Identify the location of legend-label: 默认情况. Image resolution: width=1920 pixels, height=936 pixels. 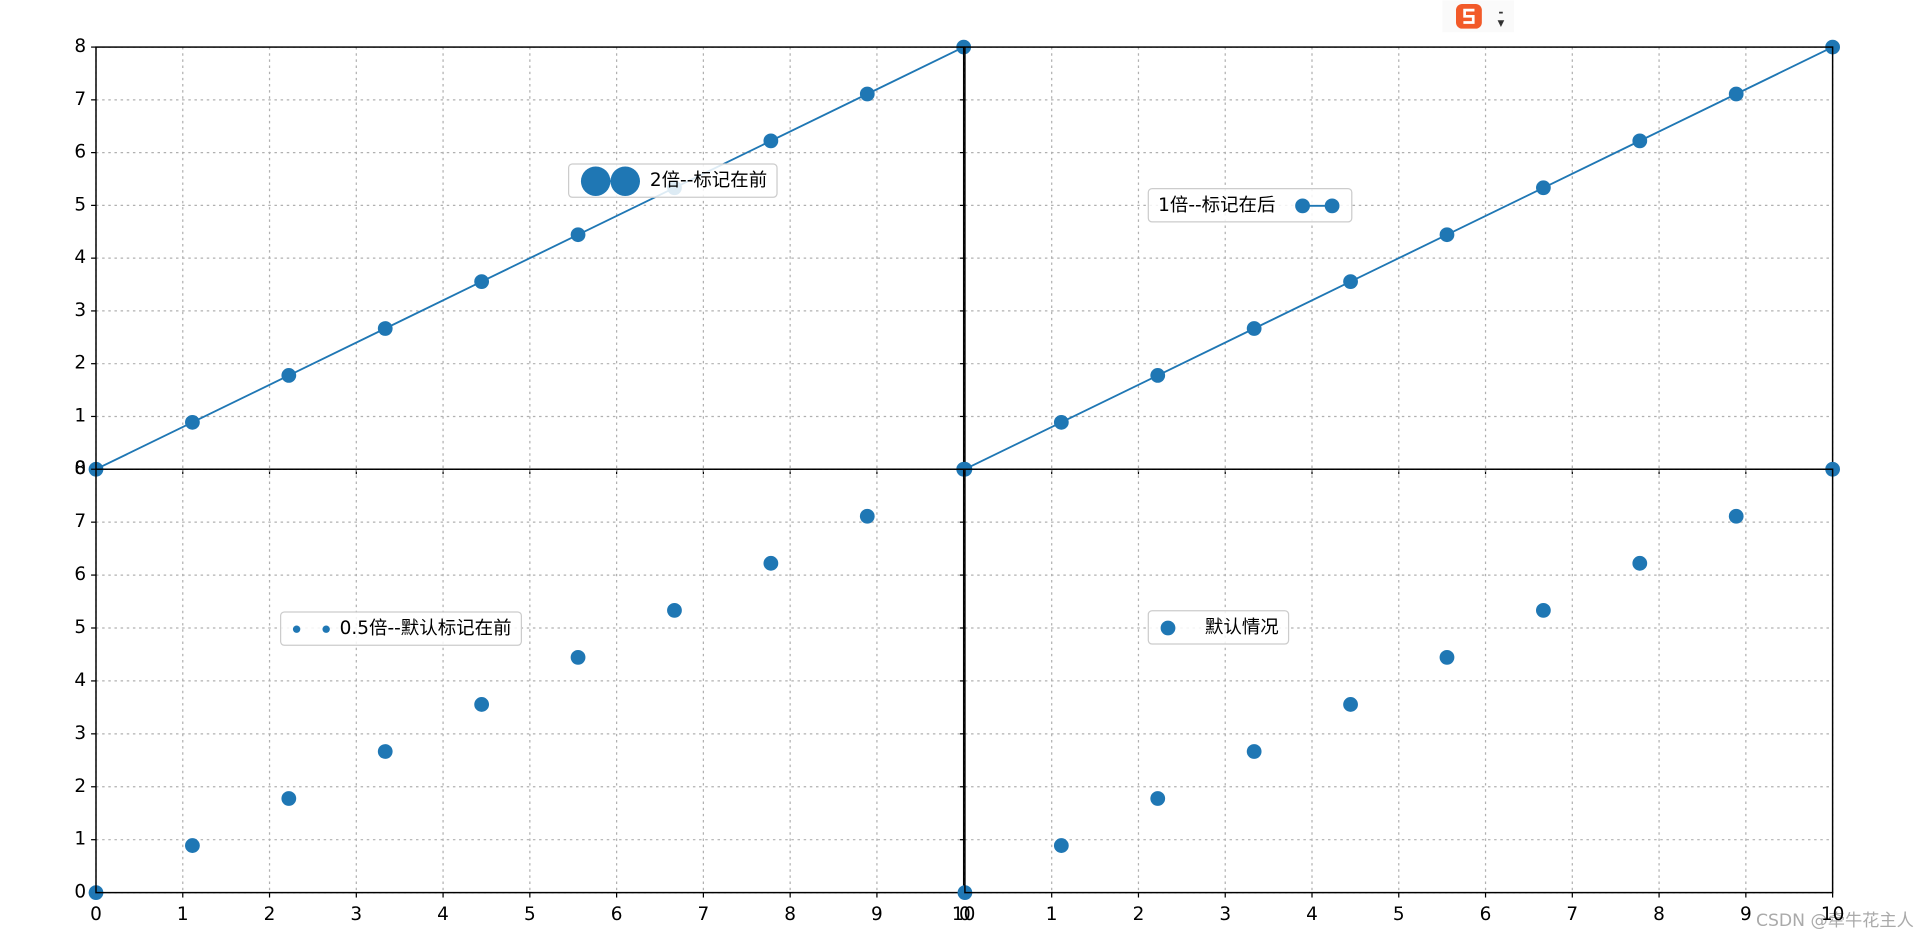
(1242, 627).